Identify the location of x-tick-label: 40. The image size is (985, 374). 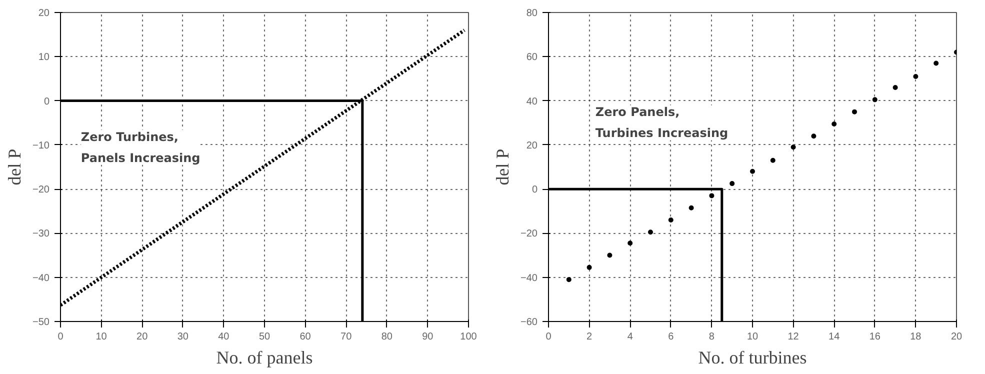
(224, 337).